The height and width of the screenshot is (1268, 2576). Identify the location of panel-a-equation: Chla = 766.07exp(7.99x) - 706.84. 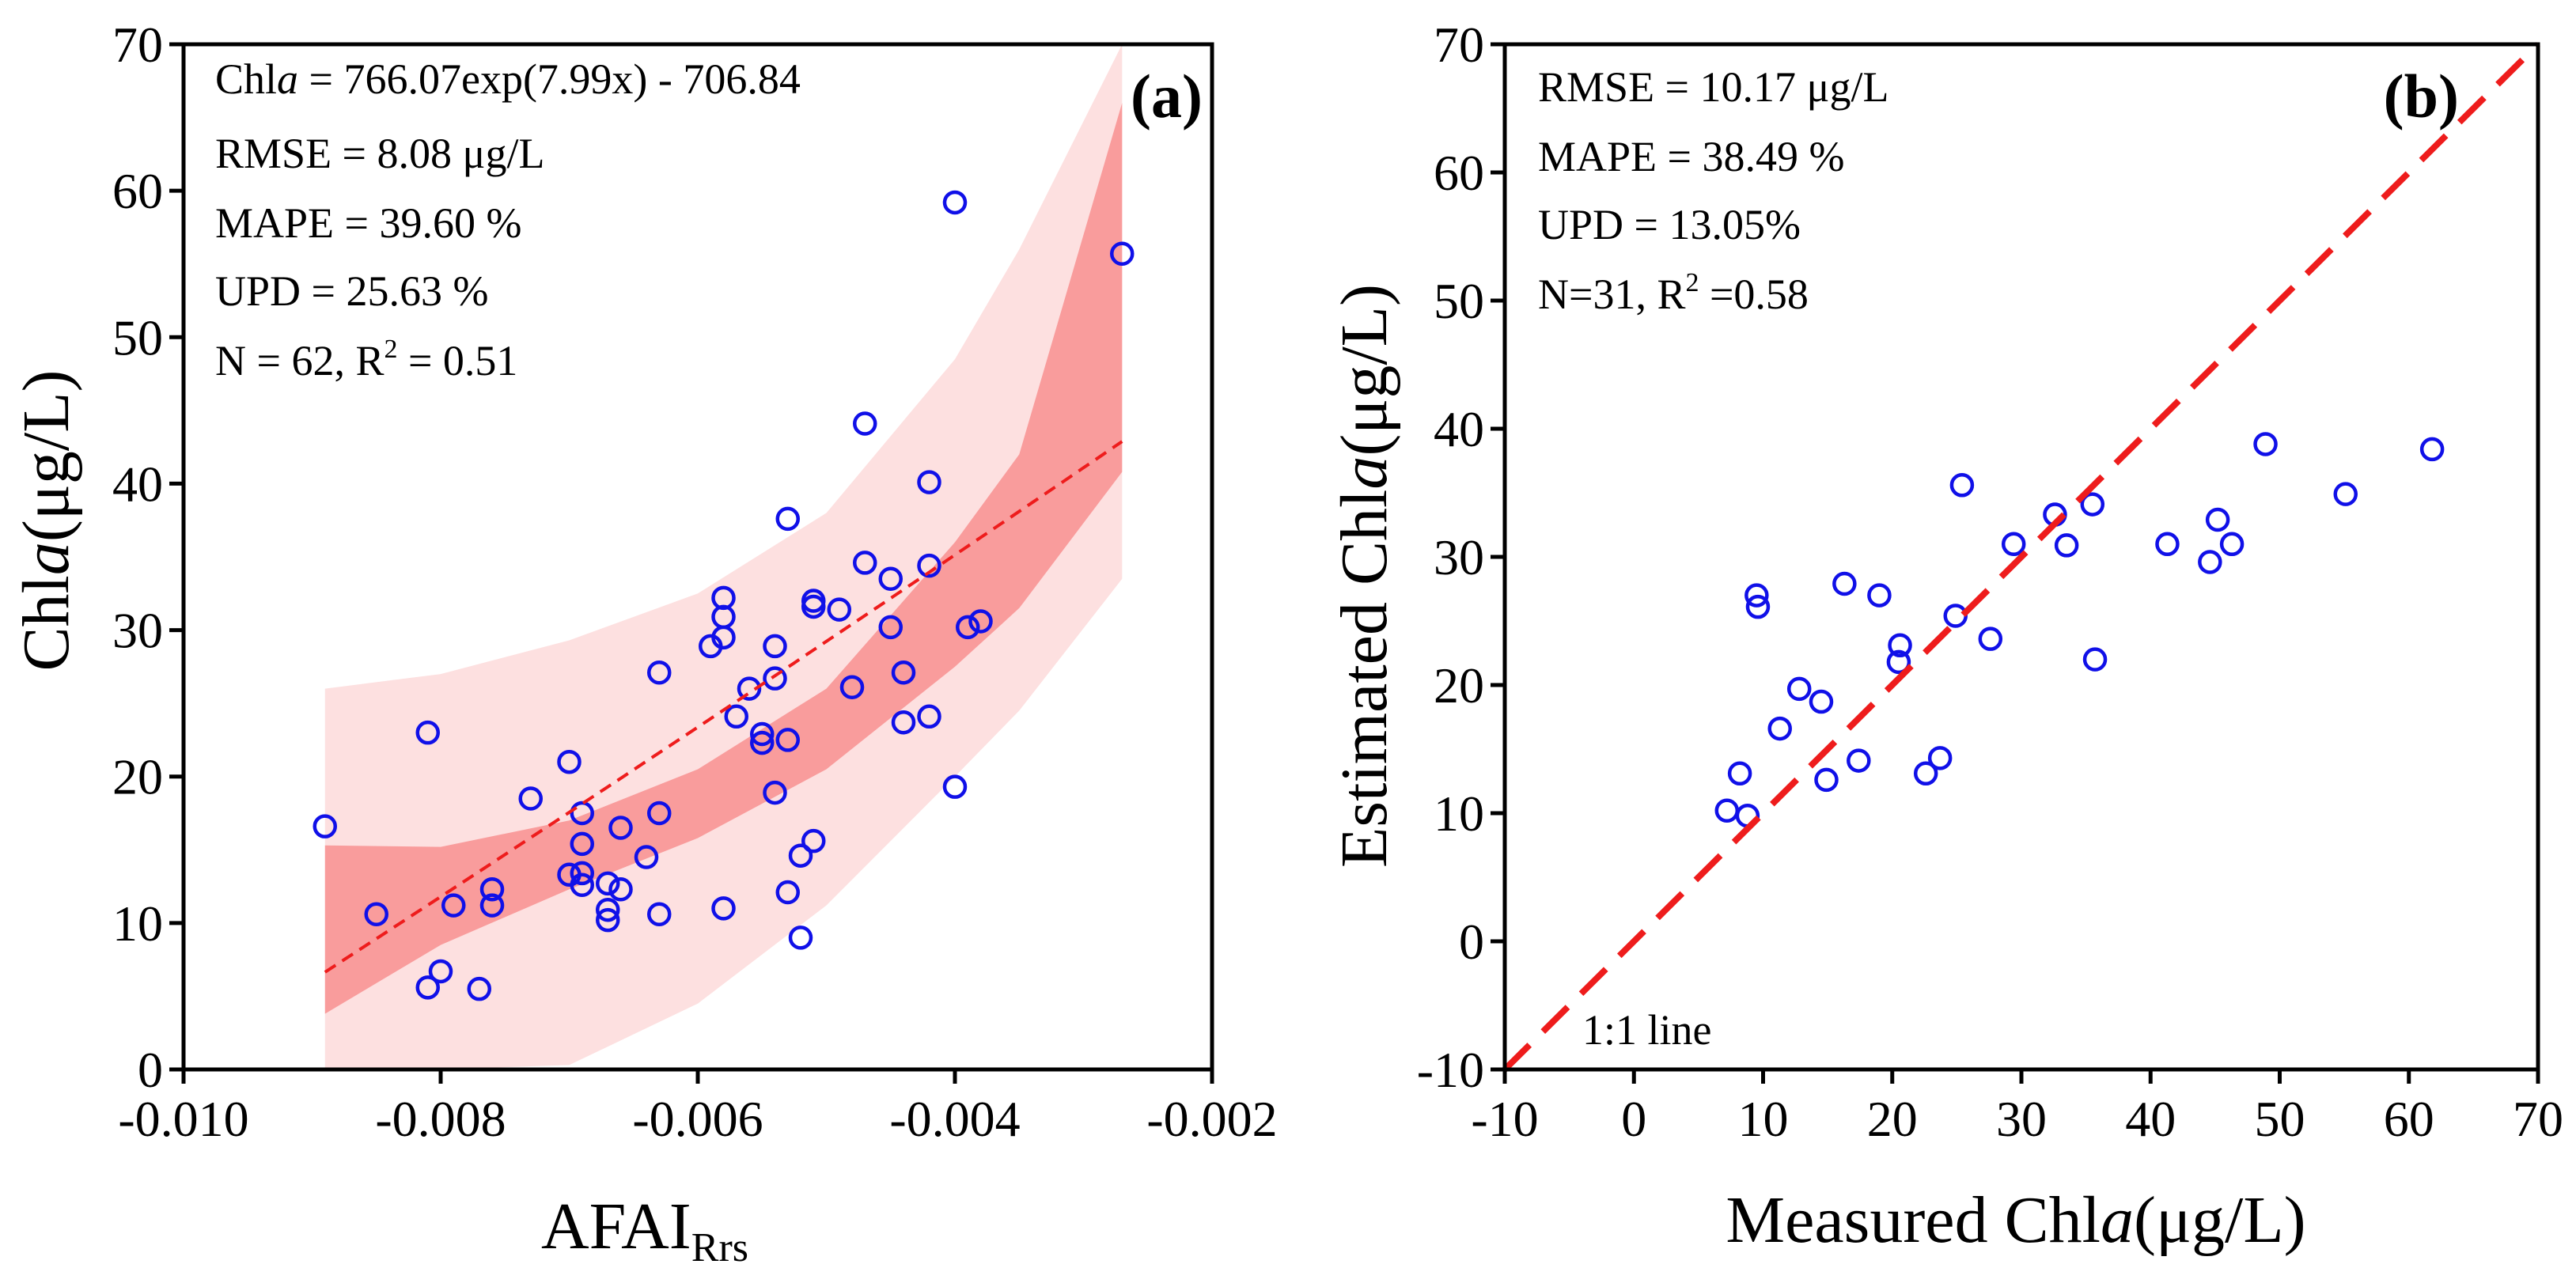
(508, 79).